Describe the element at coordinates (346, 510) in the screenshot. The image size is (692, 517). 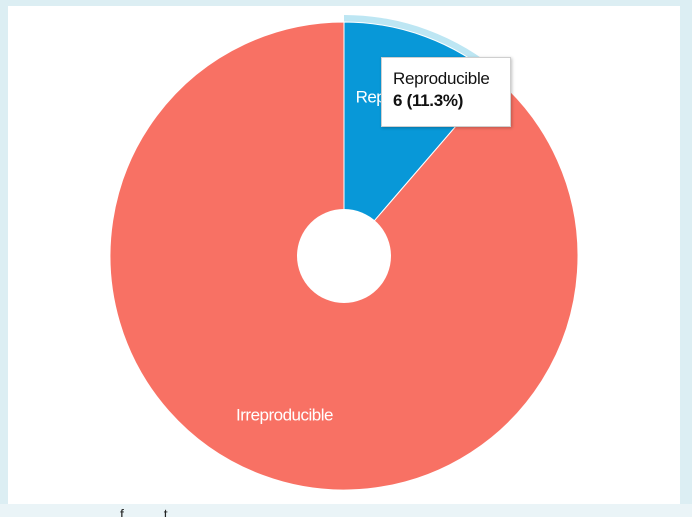
I see `bottom-strip: f t` at that location.